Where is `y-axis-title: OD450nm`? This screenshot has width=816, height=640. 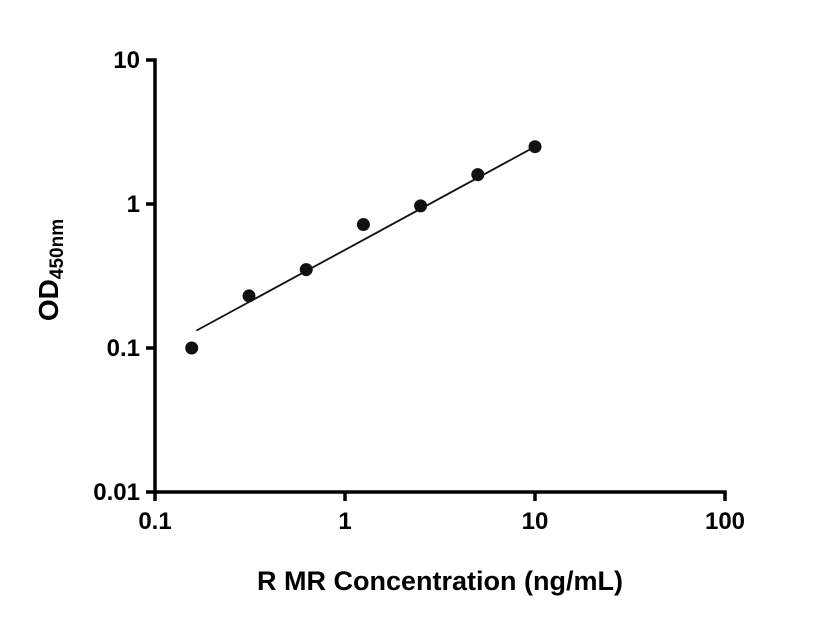
y-axis-title: OD450nm is located at coordinates (50, 270).